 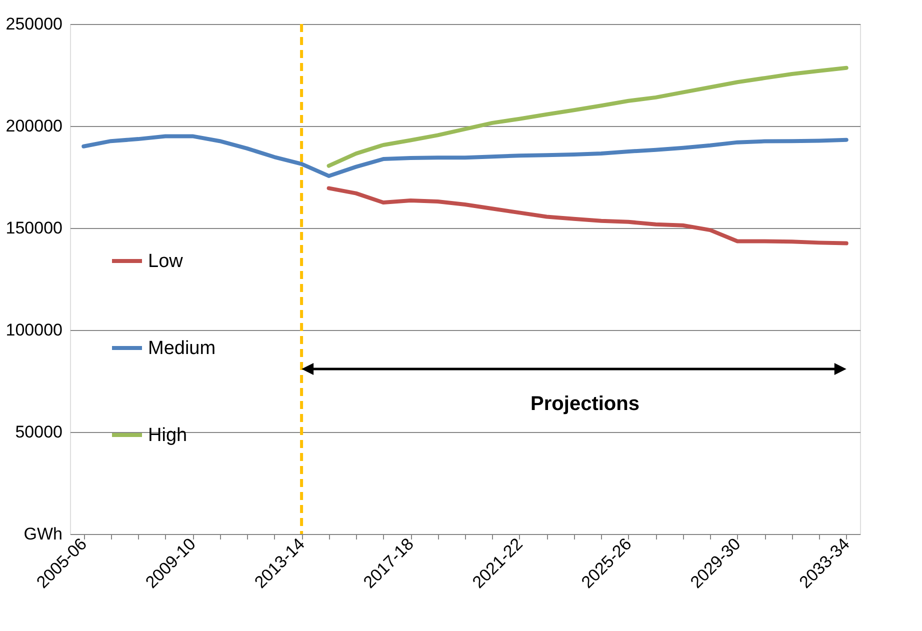 What do you see at coordinates (585, 404) in the screenshot?
I see `annotation: Projections` at bounding box center [585, 404].